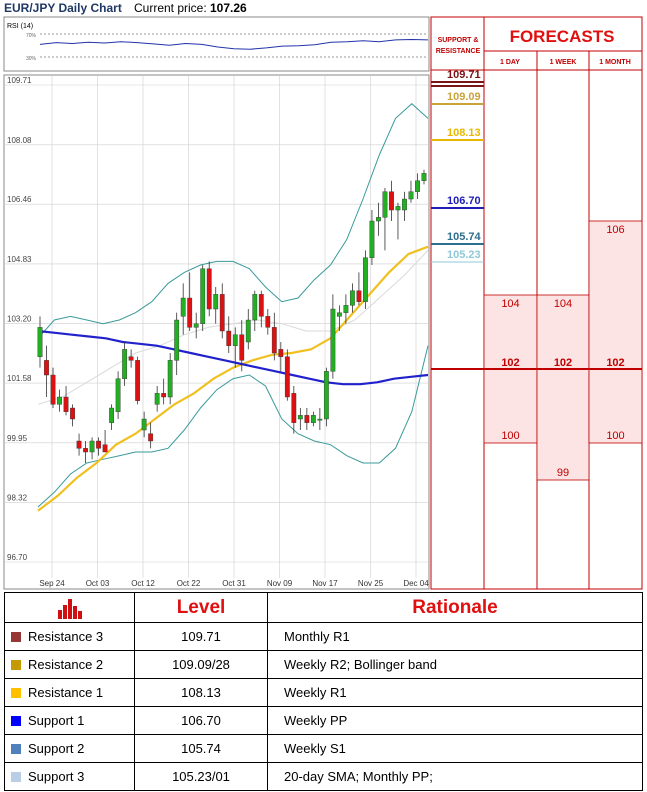 The height and width of the screenshot is (792, 647). Describe the element at coordinates (615, 230) in the screenshot. I see `forecast-high-label: 106` at that location.